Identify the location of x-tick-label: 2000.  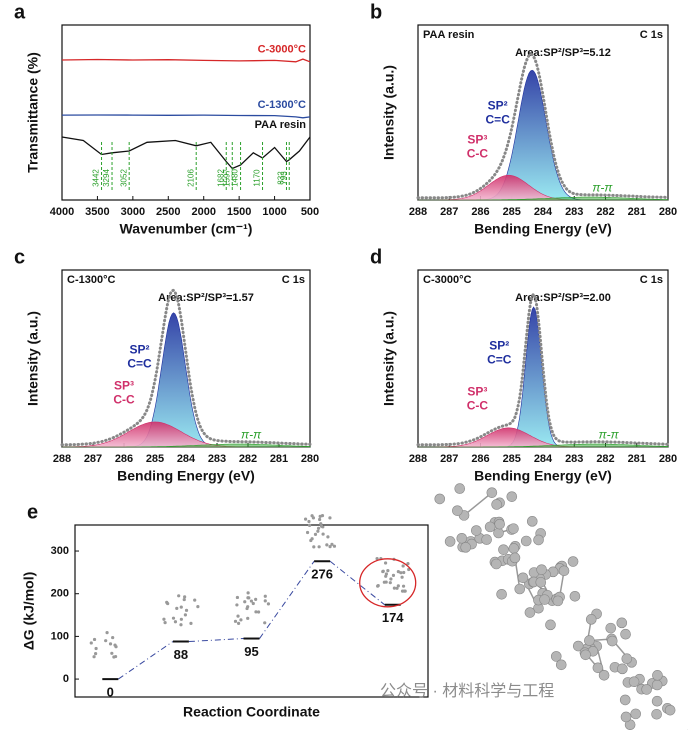
(203, 212).